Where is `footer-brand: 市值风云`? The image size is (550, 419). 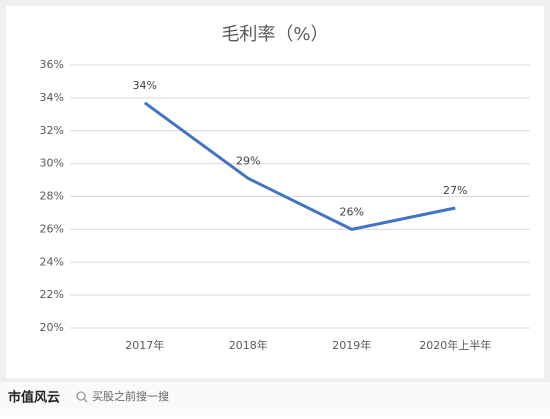 footer-brand: 市值风云 is located at coordinates (34, 398).